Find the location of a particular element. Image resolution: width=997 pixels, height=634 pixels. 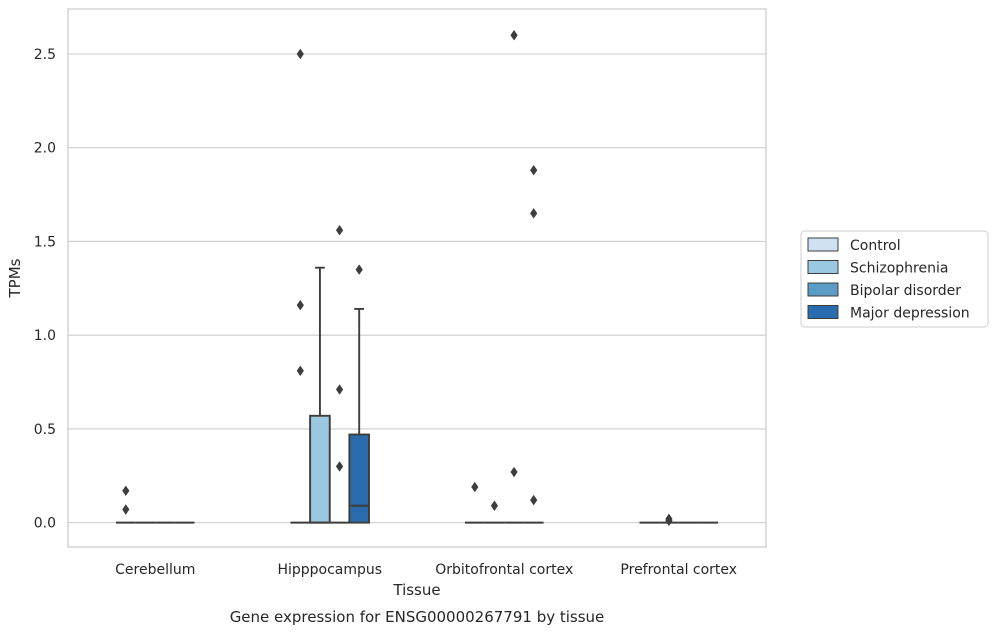

y-tick-label-0: 0.0 is located at coordinates (45, 524).